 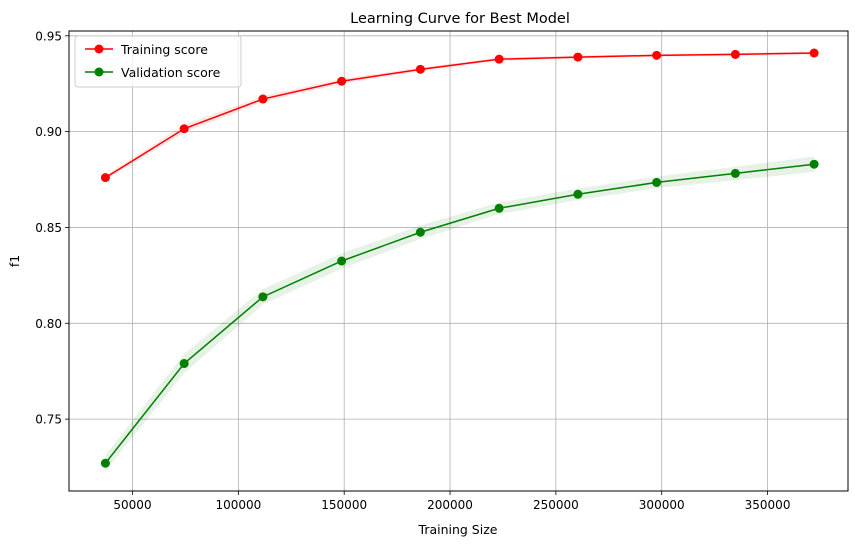 What do you see at coordinates (164, 49) in the screenshot?
I see `legend-training-label: Training score` at bounding box center [164, 49].